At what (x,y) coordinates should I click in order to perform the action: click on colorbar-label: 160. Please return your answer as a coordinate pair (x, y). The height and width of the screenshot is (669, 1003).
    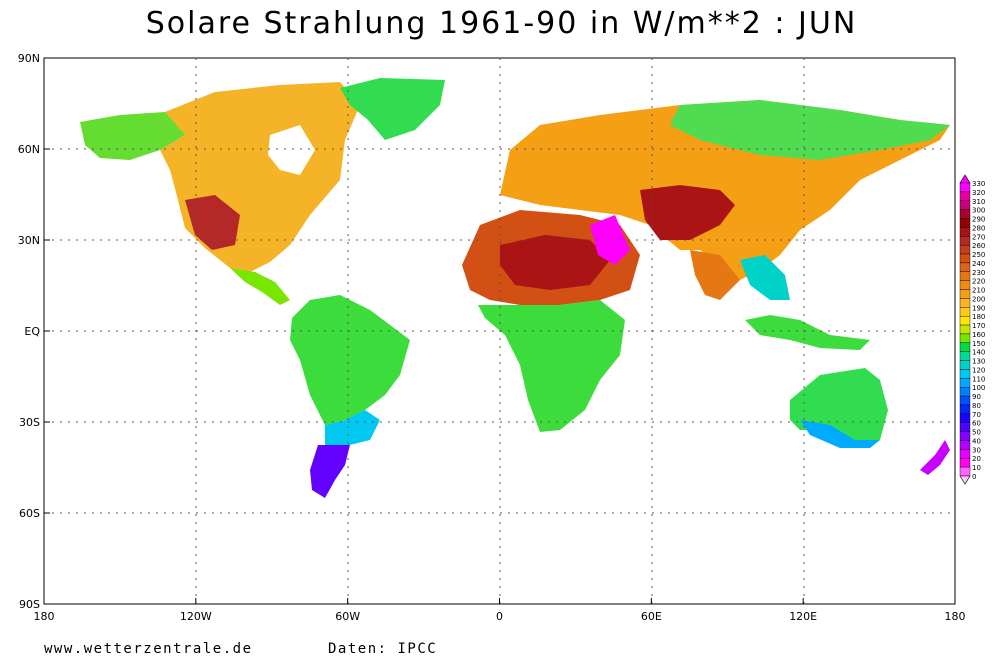
    Looking at the image, I should click on (978, 335).